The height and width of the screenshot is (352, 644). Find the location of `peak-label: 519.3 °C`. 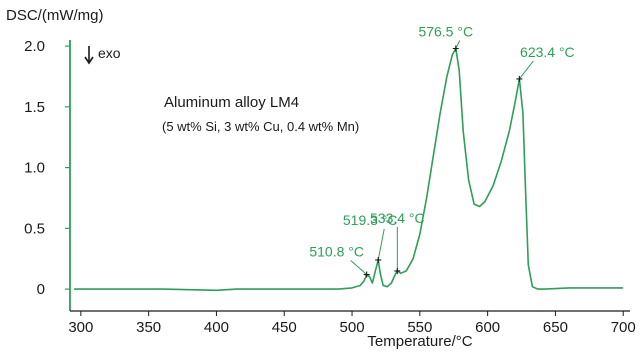

peak-label: 519.3 °C is located at coordinates (370, 220).